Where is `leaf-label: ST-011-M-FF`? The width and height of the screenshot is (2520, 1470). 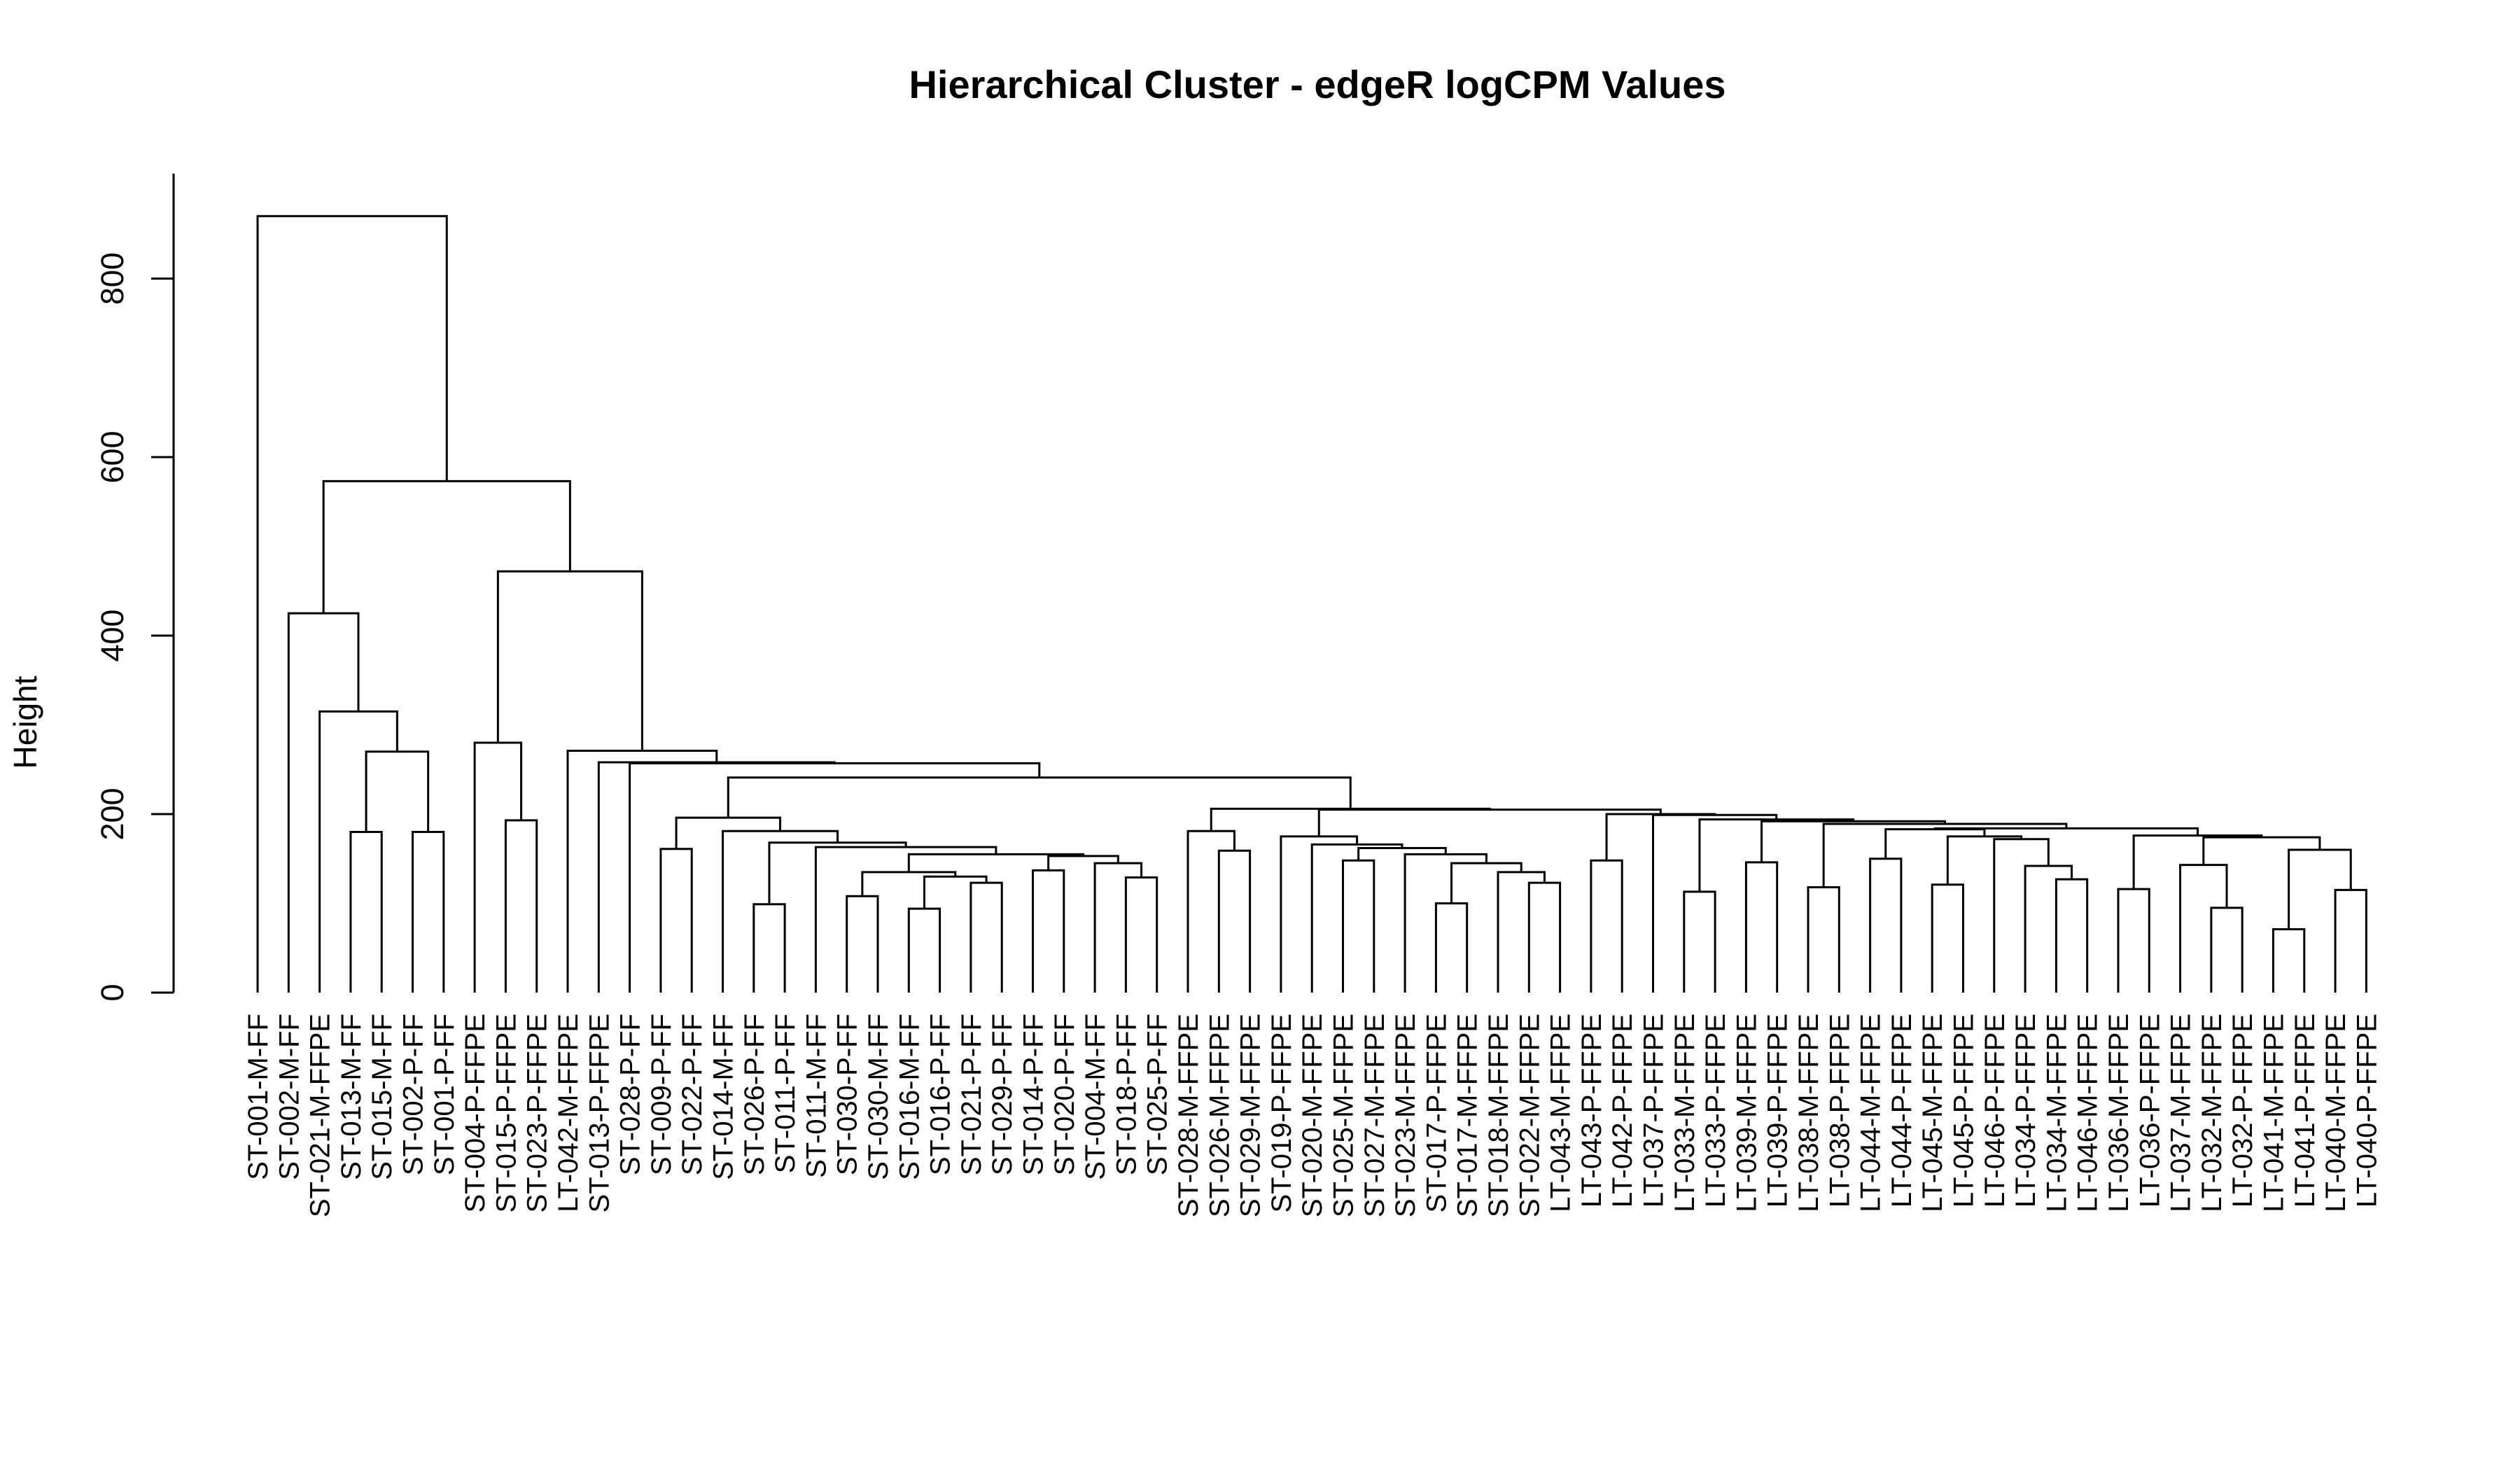
leaf-label: ST-011-M-FF is located at coordinates (816, 1096).